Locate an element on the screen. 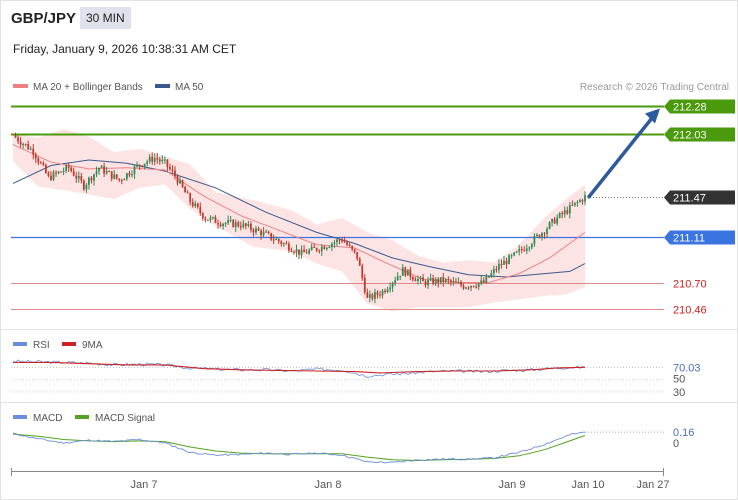 The height and width of the screenshot is (500, 738). level-212-28-label: 212.28 is located at coordinates (690, 108).